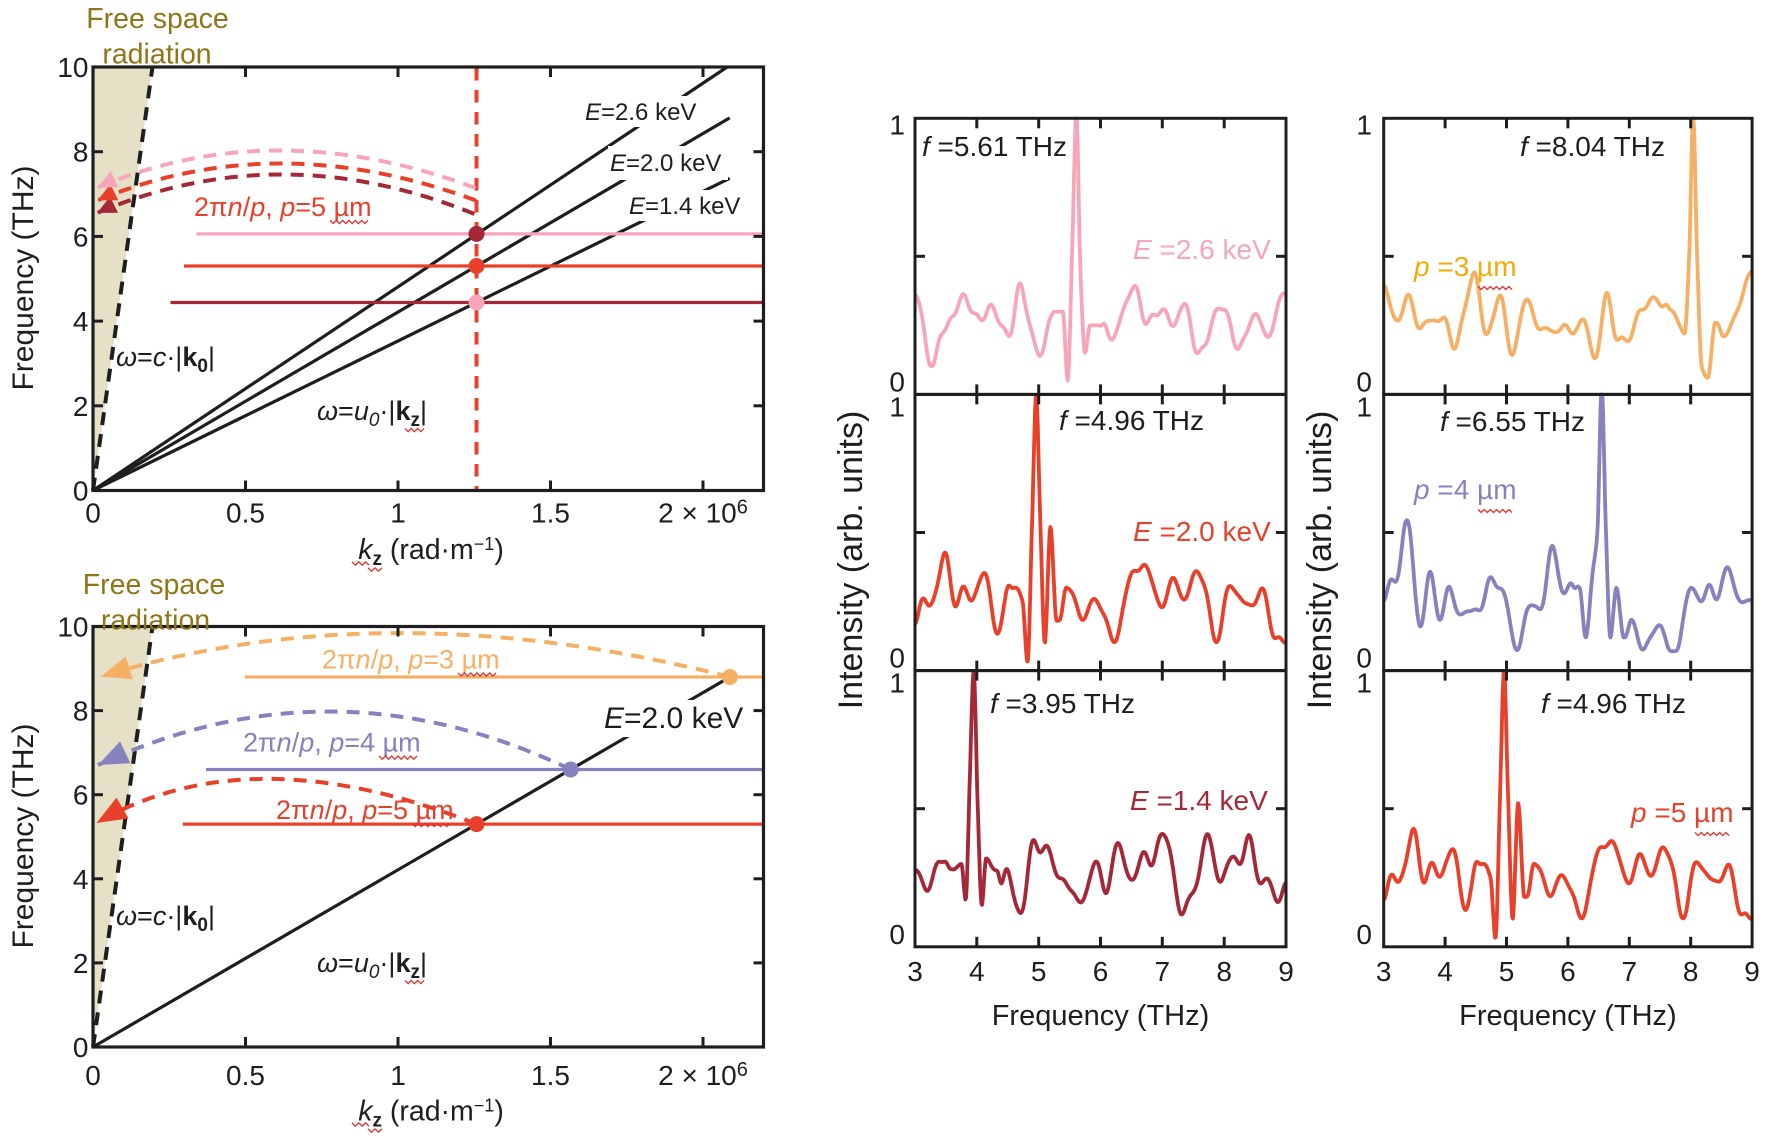 The image size is (1785, 1138). What do you see at coordinates (994, 146) in the screenshot?
I see `svg-text: f =5.61 THz` at bounding box center [994, 146].